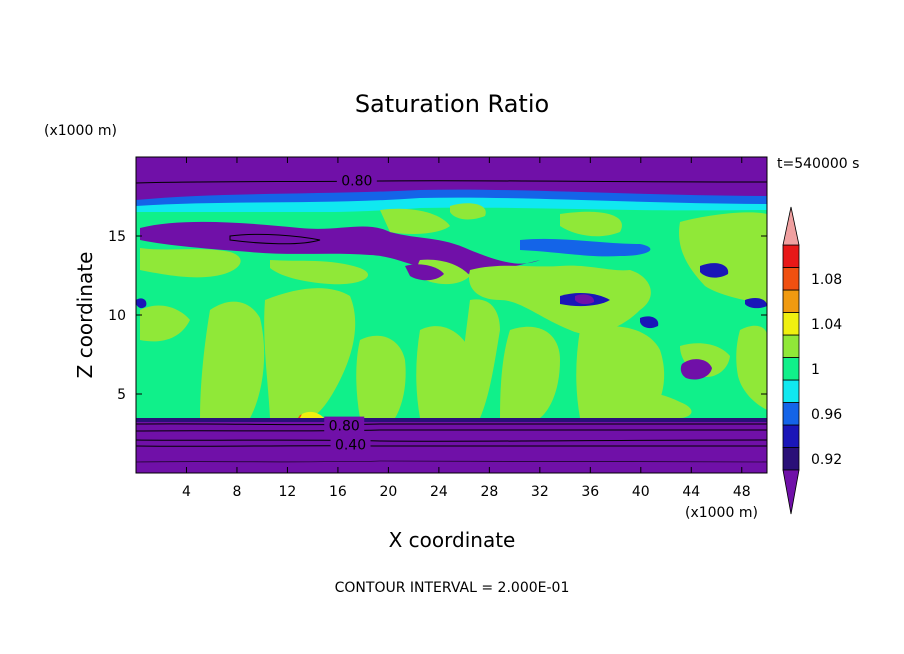  I want to click on colorbar: 0.92 0.96 1 1.04 1.08, so click(812, 360).